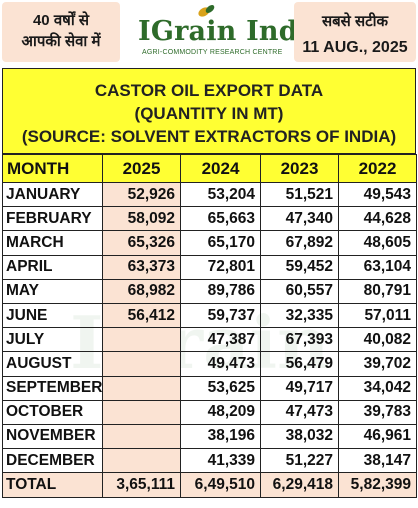 Image resolution: width=418 pixels, height=508 pixels. What do you see at coordinates (377, 243) in the screenshot?
I see `value-cell: 48,605` at bounding box center [377, 243].